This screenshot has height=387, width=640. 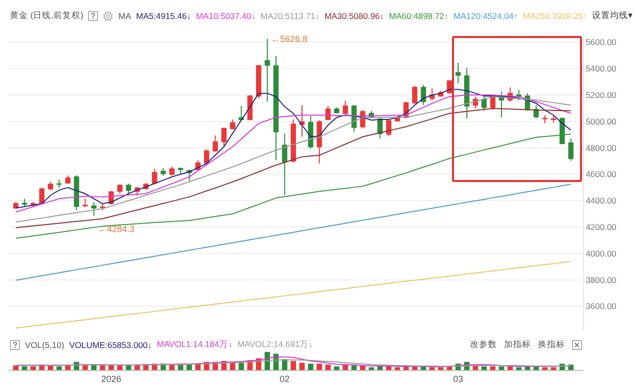 What do you see at coordinates (163, 16) in the screenshot?
I see `text: MA5:4915.46↓` at bounding box center [163, 16].